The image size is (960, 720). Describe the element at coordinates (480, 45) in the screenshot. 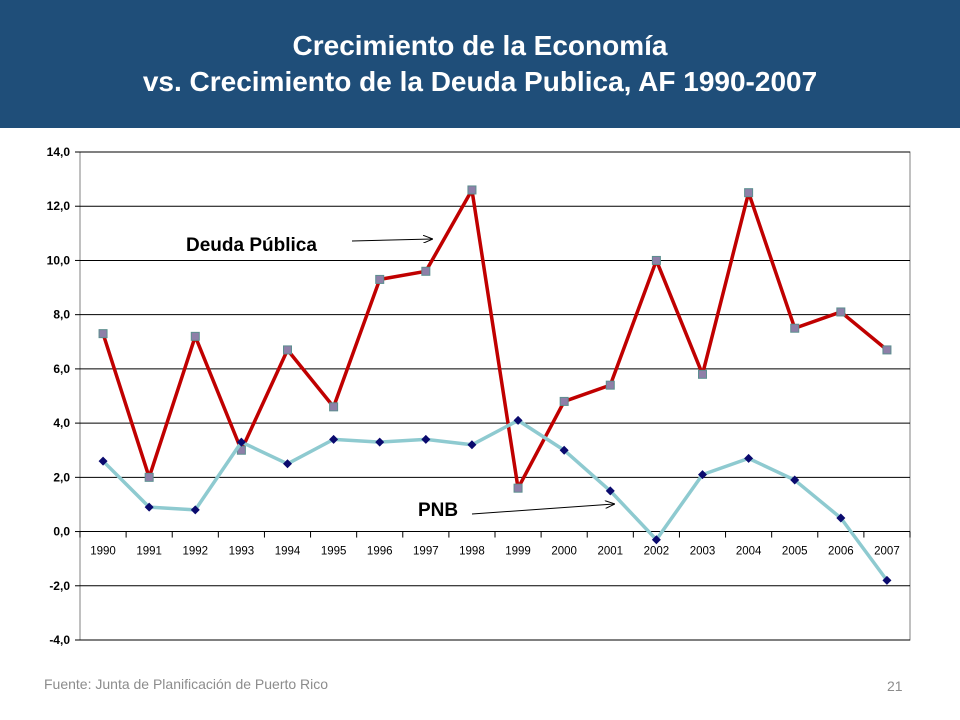

I see `title-line-1: Crecimiento de la Economía` at that location.